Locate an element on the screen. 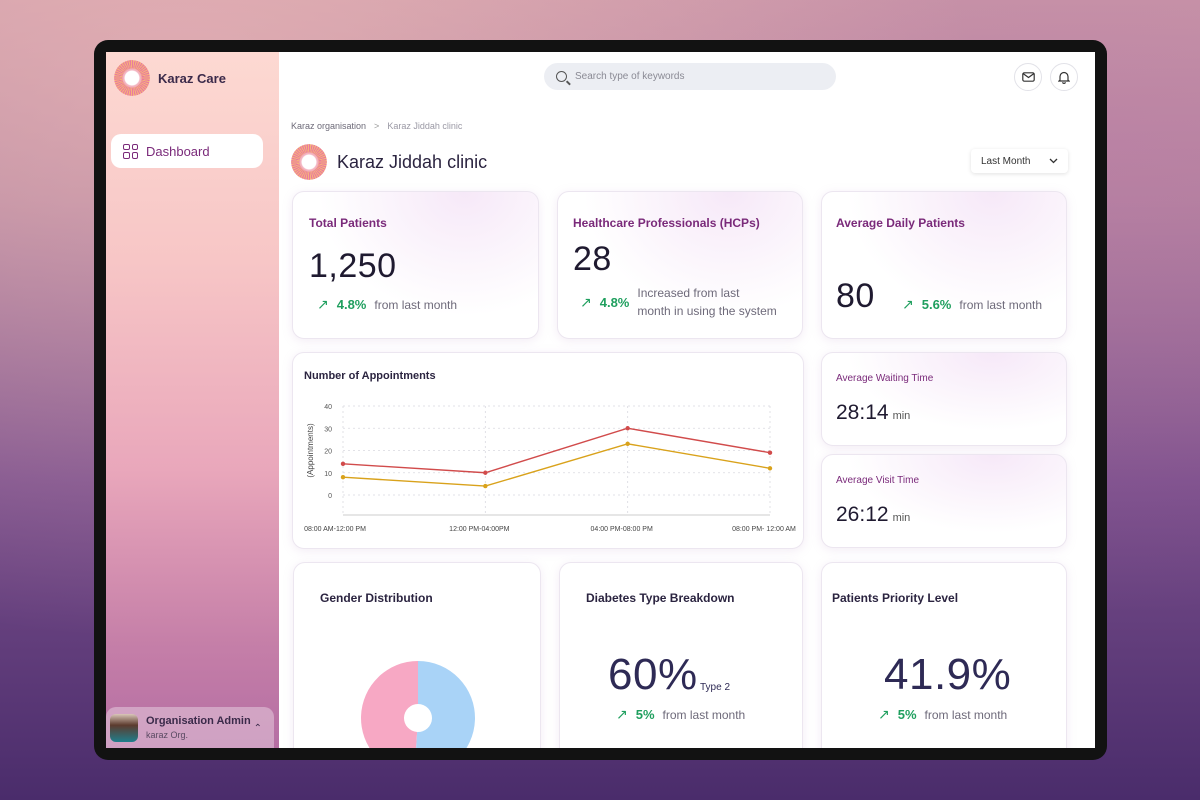 The height and width of the screenshot is (800, 1200). waiting-time-unit: min is located at coordinates (901, 416).